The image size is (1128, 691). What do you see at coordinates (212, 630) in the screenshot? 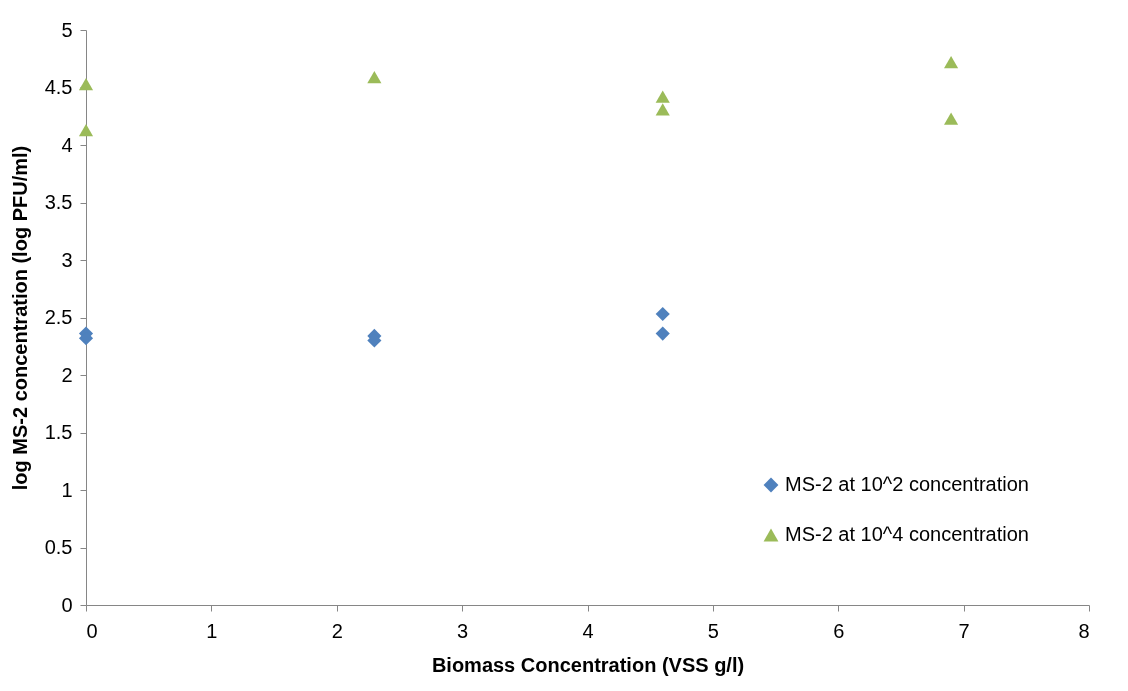
I see `x-tick-label: 1` at bounding box center [212, 630].